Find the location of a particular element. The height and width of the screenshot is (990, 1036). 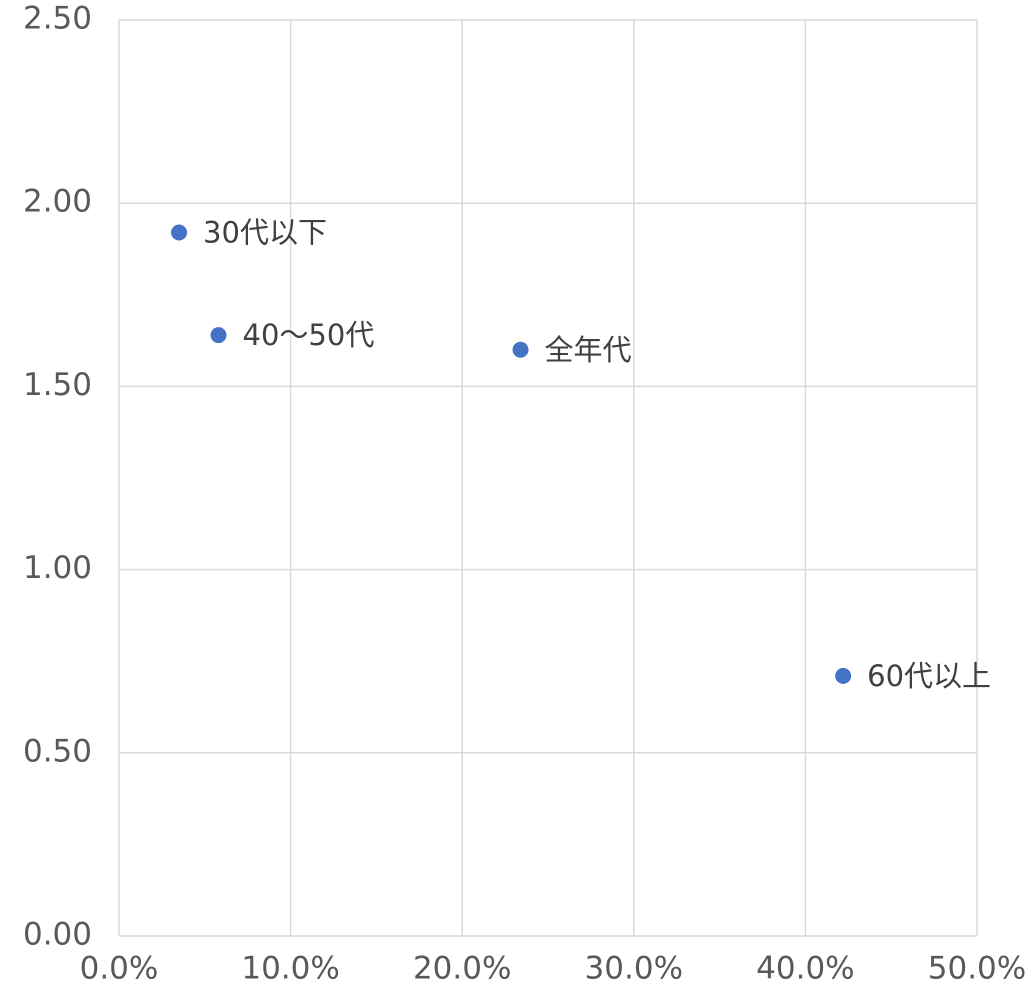

x-tick-label: 30.0% is located at coordinates (634, 969).